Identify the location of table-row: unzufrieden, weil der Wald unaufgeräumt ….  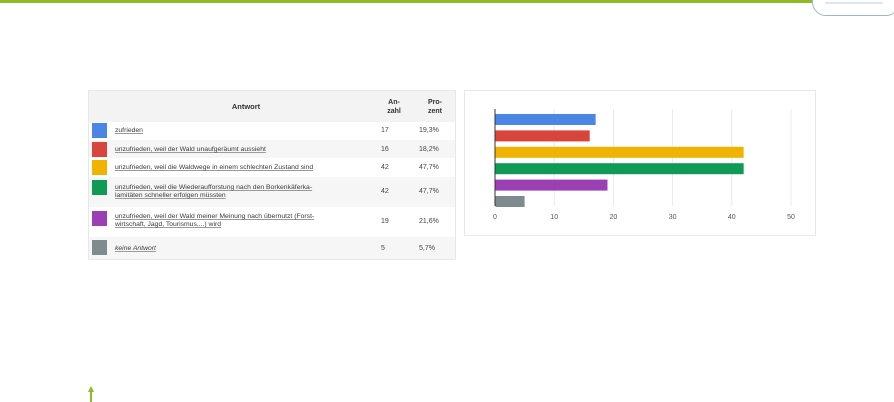
(272, 149).